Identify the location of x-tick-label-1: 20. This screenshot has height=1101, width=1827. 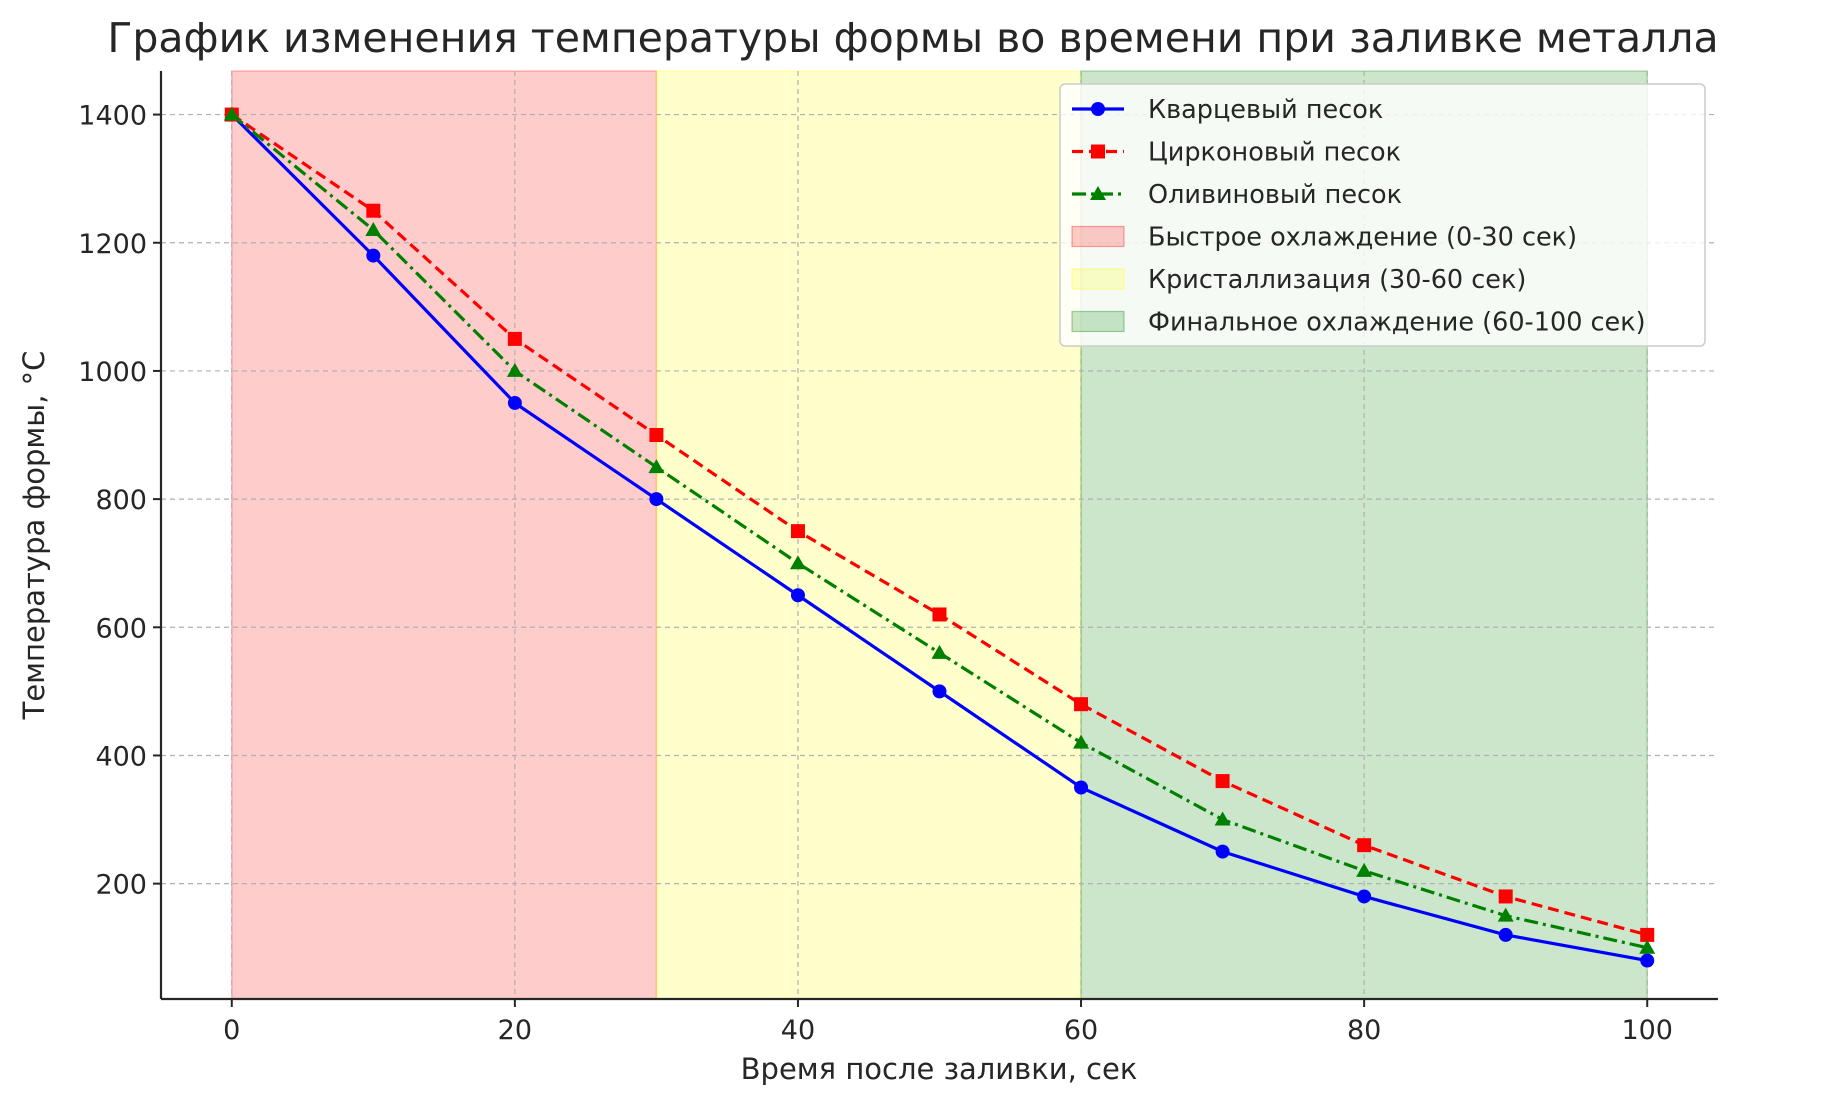
(515, 1030).